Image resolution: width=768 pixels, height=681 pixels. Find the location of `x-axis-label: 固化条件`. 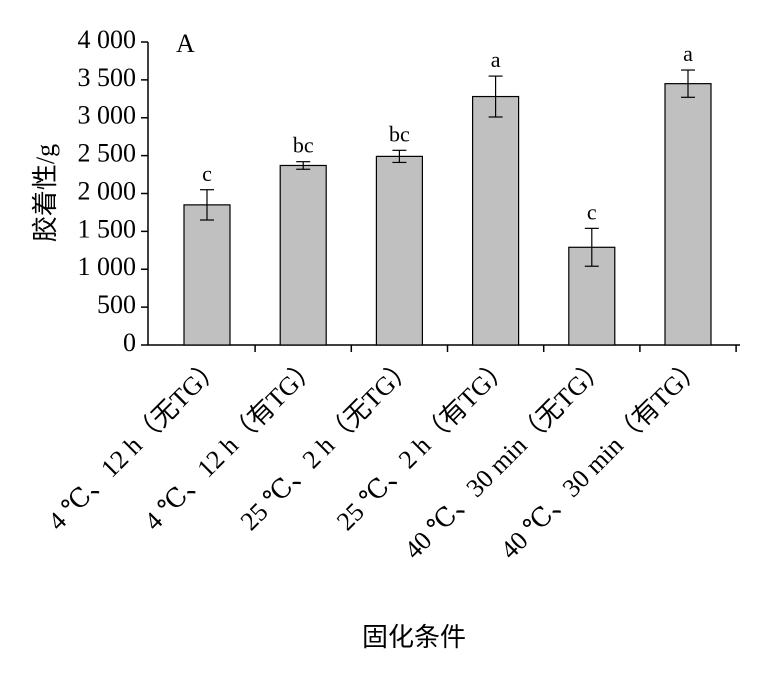

x-axis-label: 固化条件 is located at coordinates (414, 637).